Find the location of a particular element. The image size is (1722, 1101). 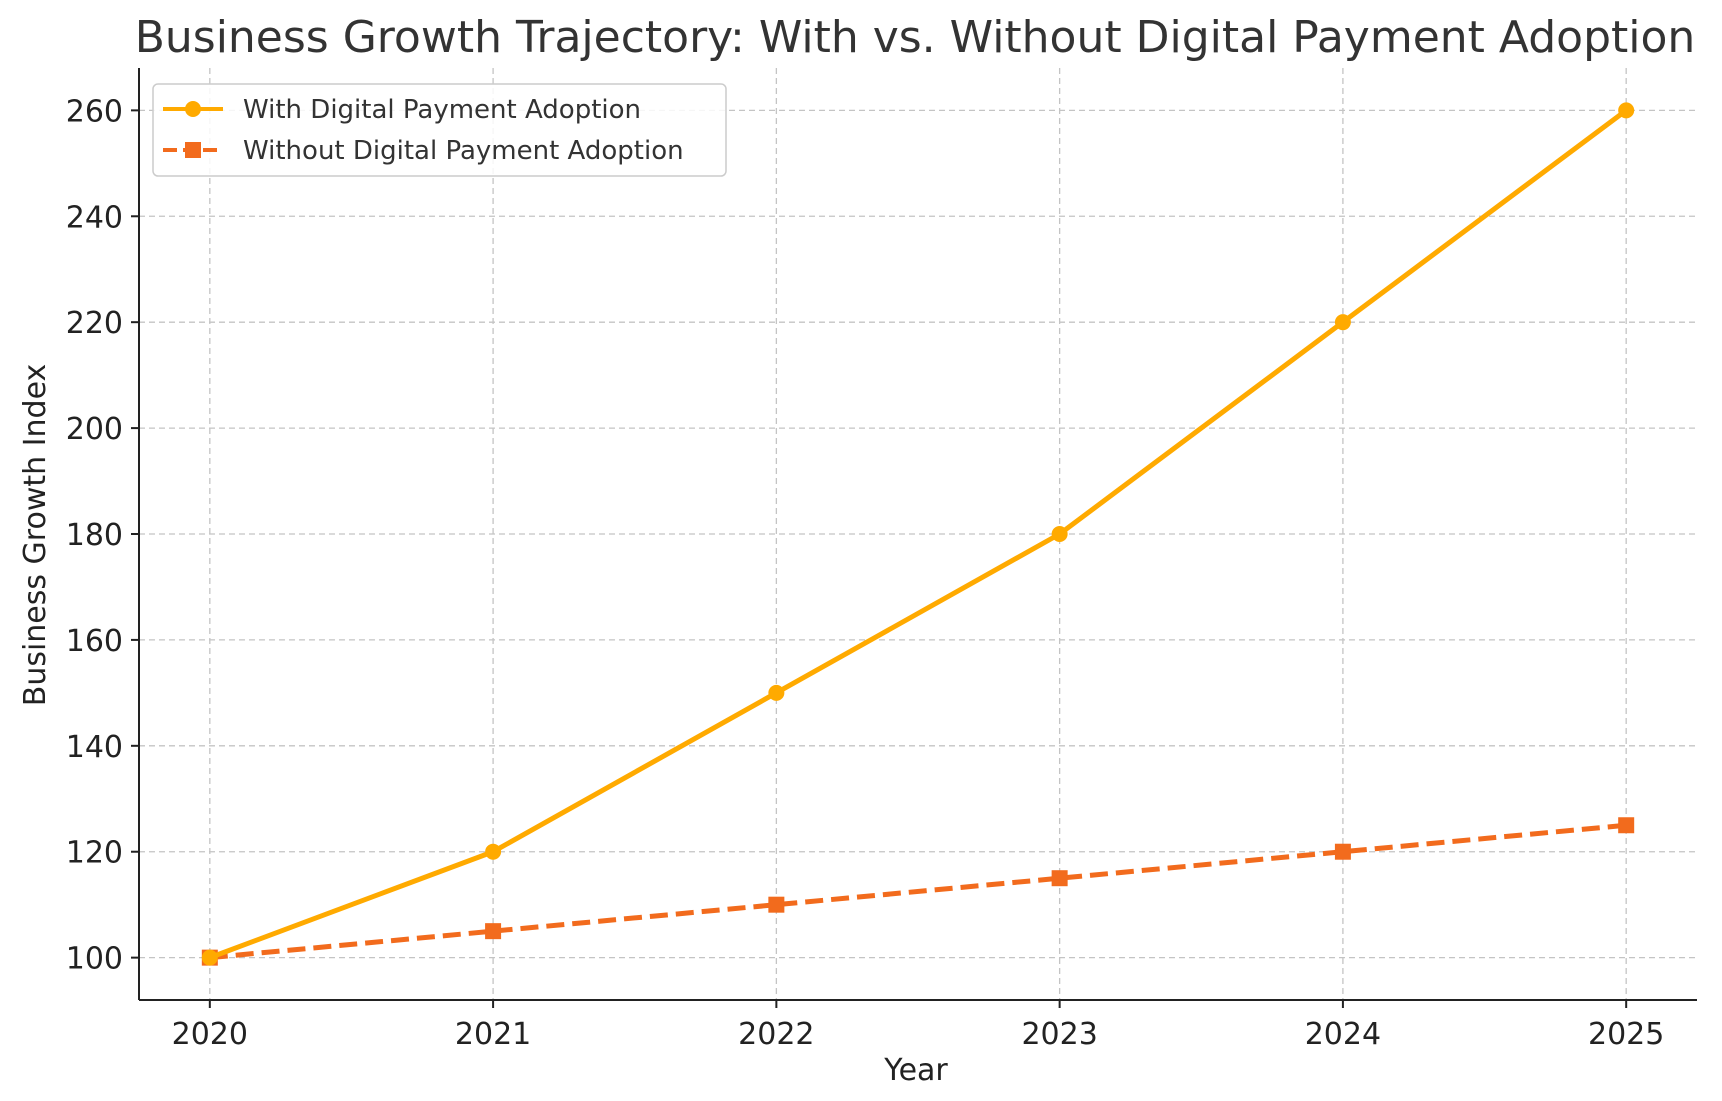

x-tick-label: 2021 is located at coordinates (493, 1034).